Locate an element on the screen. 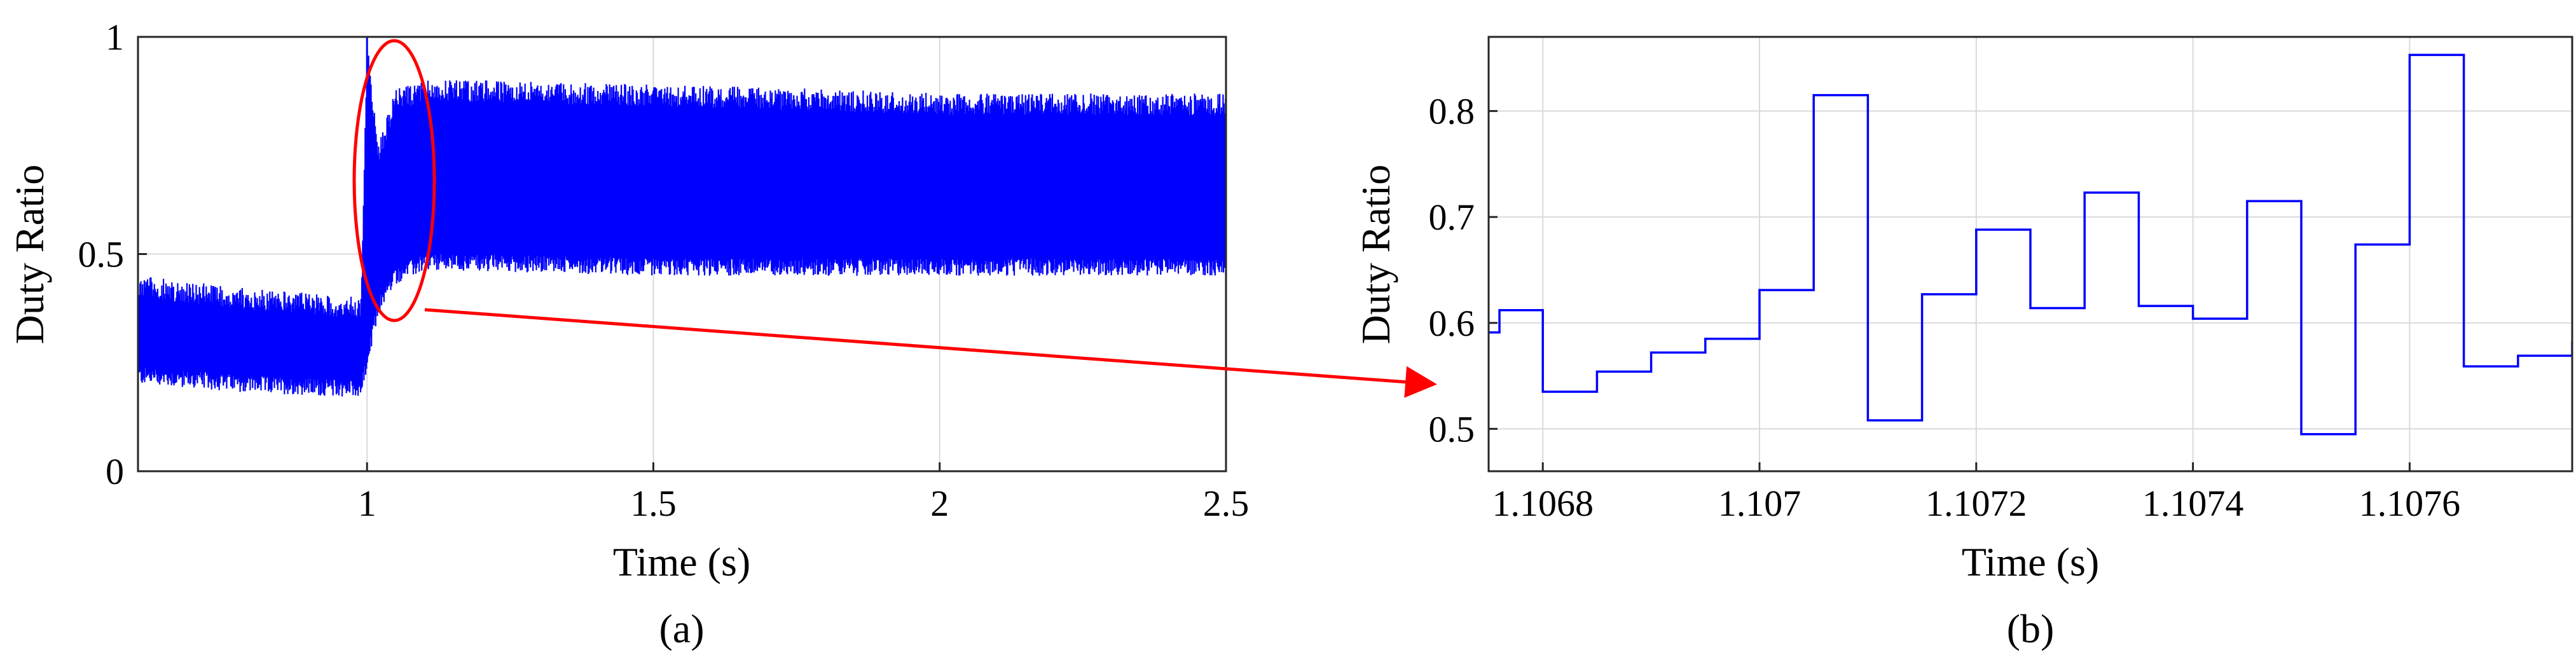  zoom-arrow is located at coordinates (930, 353).